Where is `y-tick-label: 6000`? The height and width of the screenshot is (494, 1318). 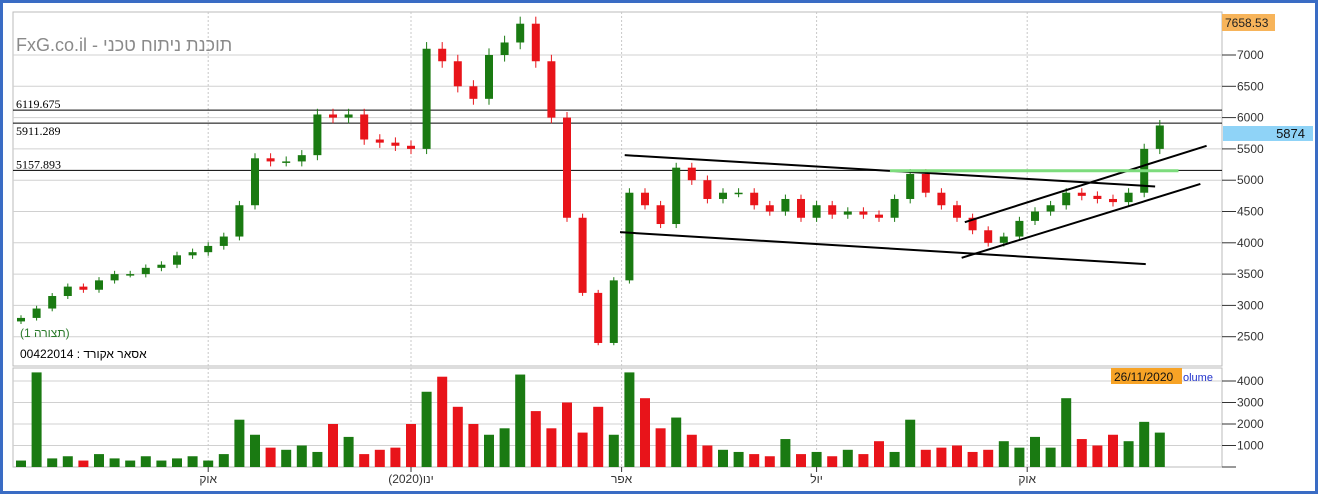 y-tick-label: 6000 is located at coordinates (1250, 118).